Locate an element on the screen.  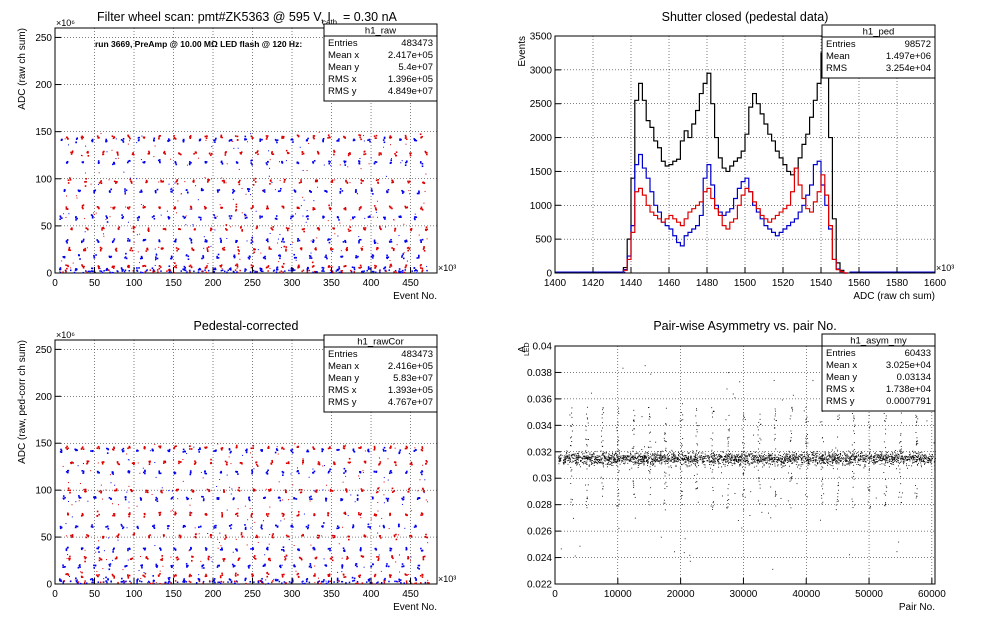
y-tick-label: 0 is located at coordinates (49, 274).